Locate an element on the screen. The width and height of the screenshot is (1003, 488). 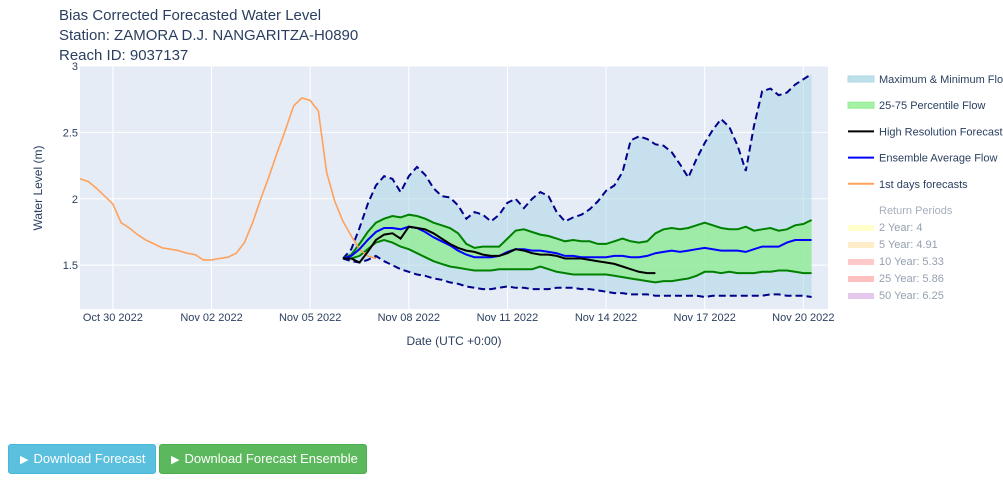
y-axis-label: Water Level (m) is located at coordinates (38, 188).